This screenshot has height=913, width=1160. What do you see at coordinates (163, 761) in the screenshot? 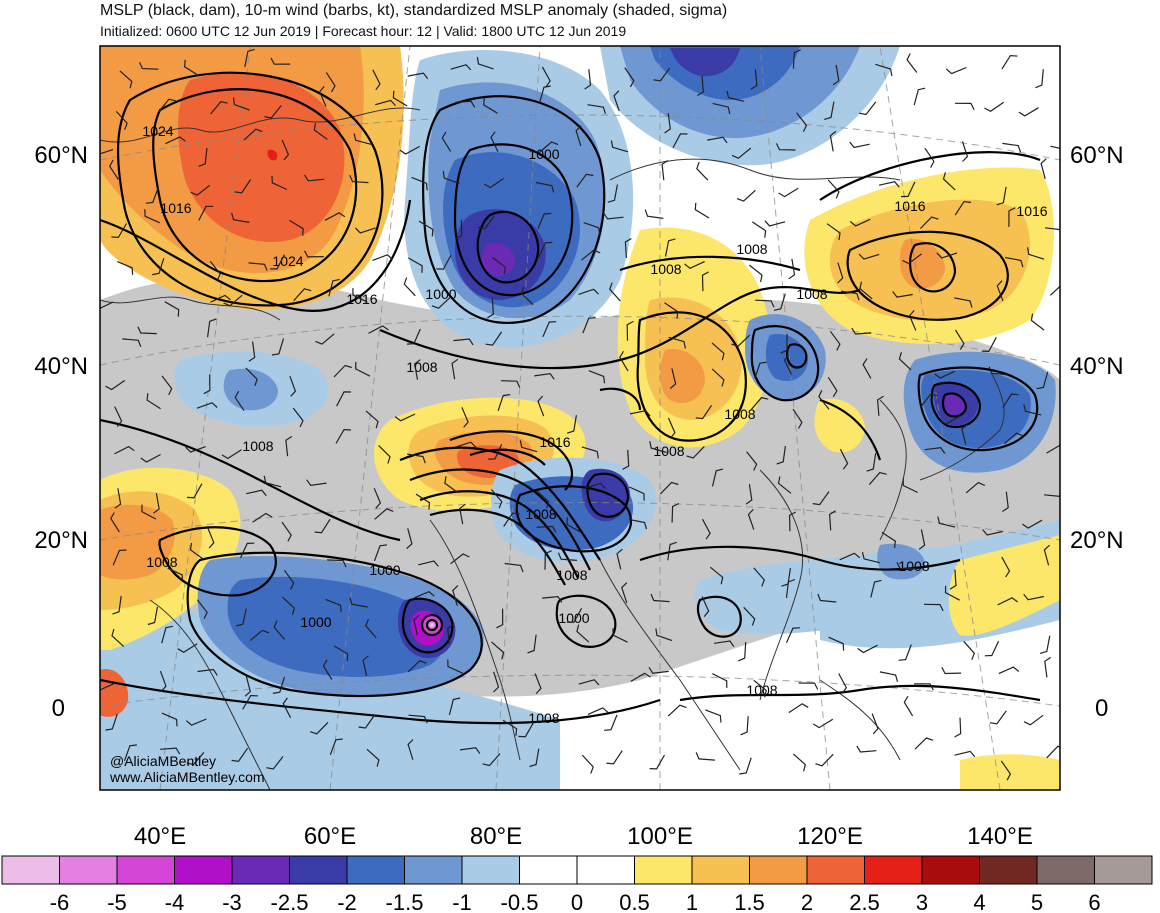
I see `credit-handle: @AliciaMBentley` at bounding box center [163, 761].